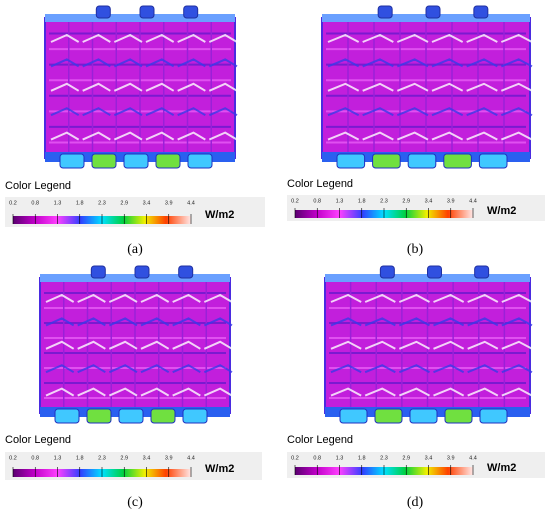 This screenshot has height=514, width=550. I want to click on caption: (c), so click(135, 502).